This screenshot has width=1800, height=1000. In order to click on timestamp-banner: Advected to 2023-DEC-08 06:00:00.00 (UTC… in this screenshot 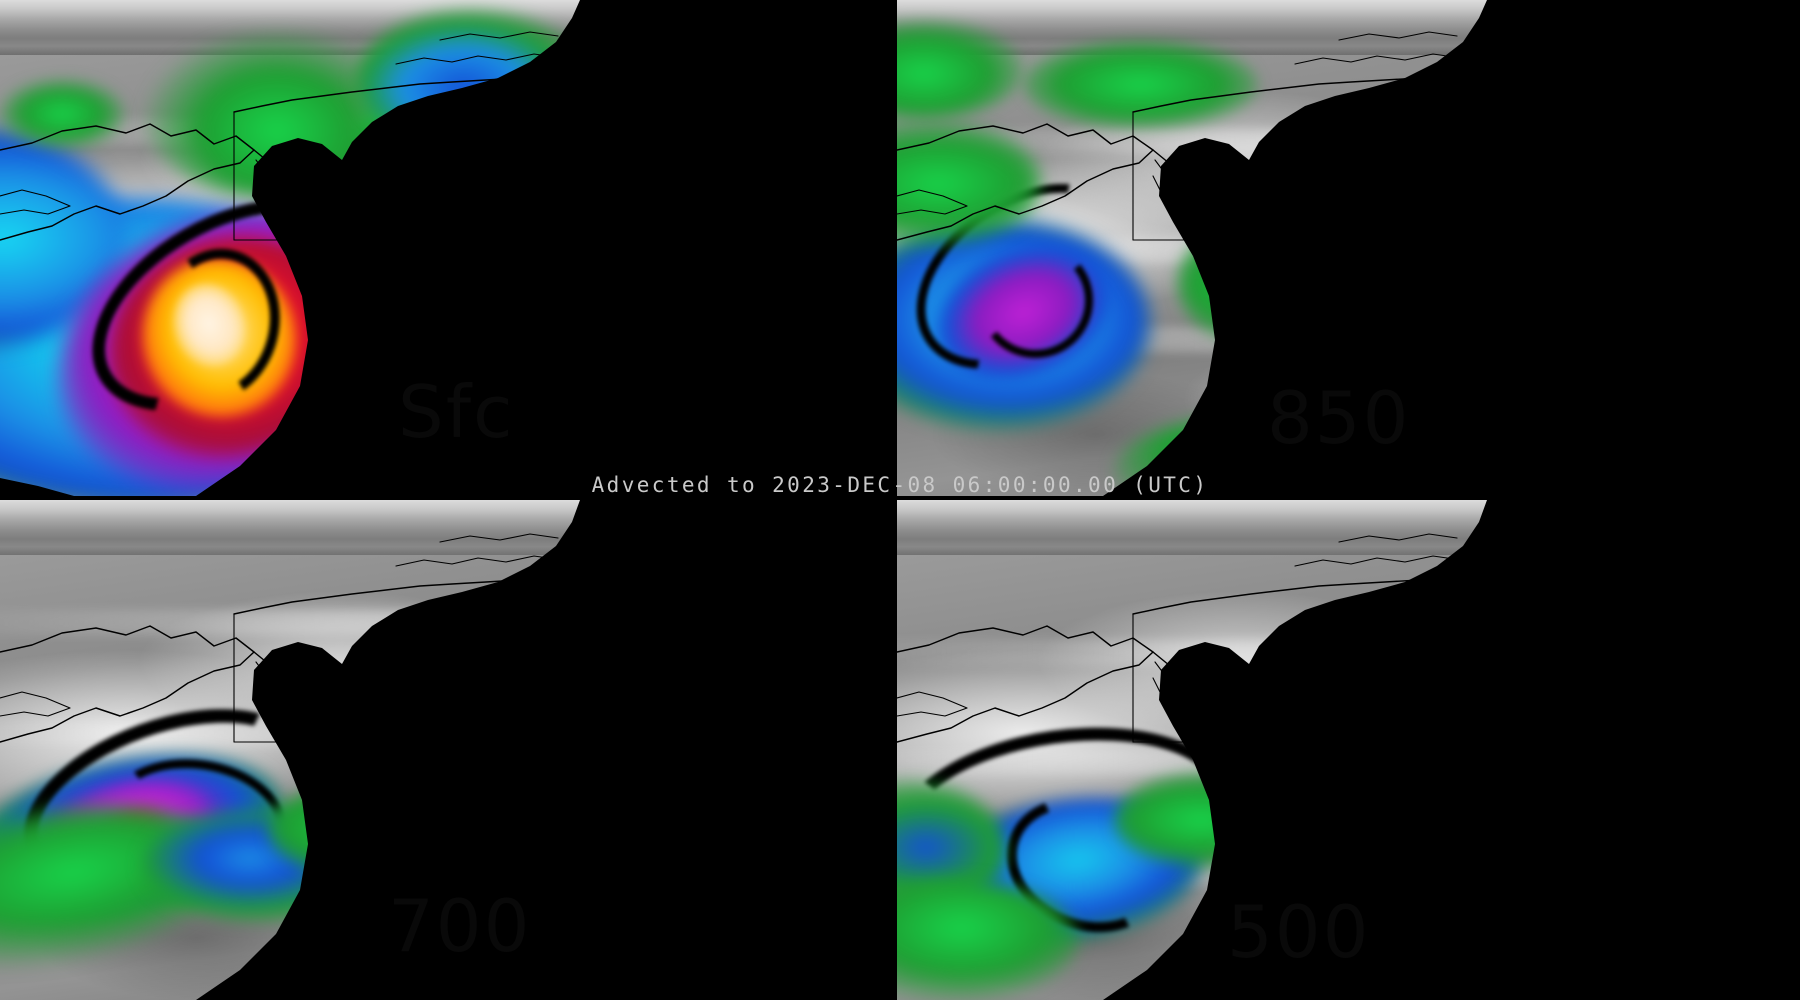, I will do `click(900, 485)`.